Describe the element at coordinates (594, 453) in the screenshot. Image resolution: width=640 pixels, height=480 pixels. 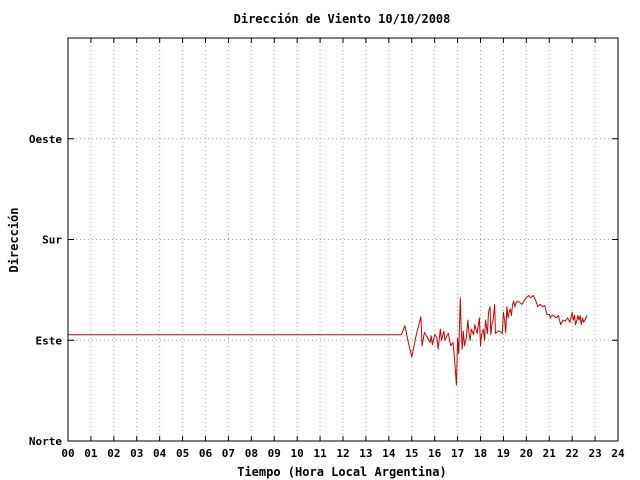
I see `x-tick-label: 23` at that location.